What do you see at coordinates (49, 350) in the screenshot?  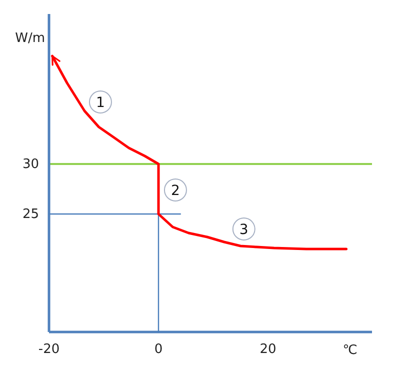 I see `x-tick-label: -20` at bounding box center [49, 350].